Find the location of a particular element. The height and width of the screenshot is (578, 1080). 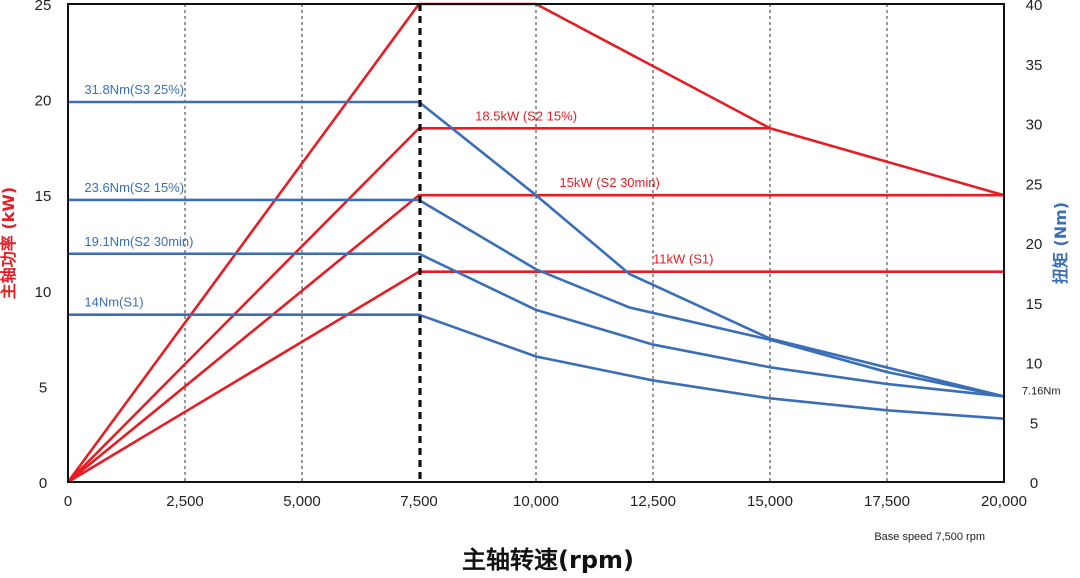

x-tick-label: 20,000 is located at coordinates (1004, 501).